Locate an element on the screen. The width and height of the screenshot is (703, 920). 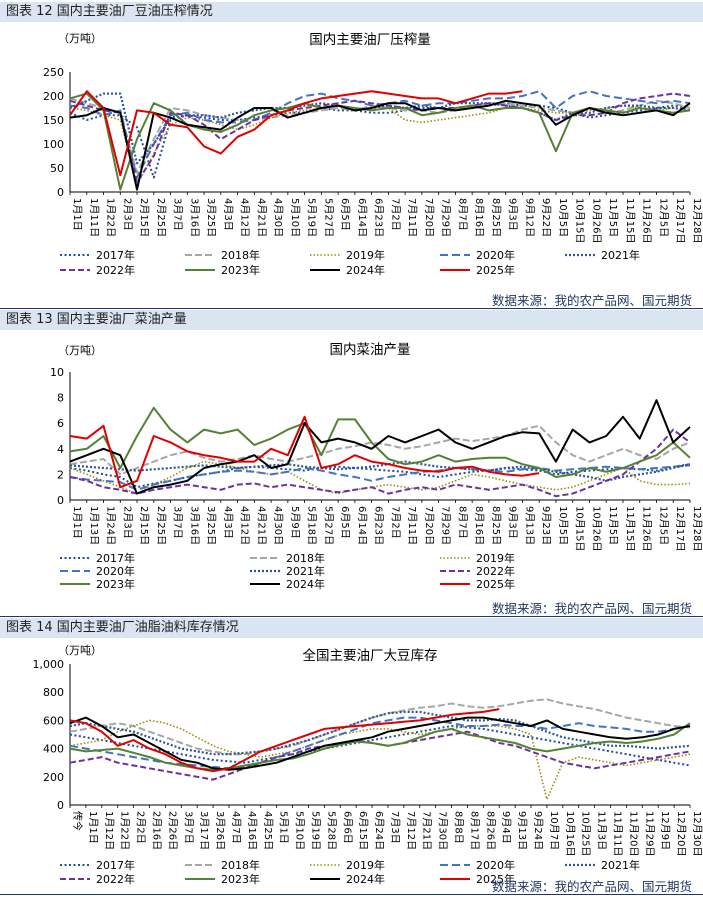
y-tick-label: 100 is located at coordinates (53, 144).